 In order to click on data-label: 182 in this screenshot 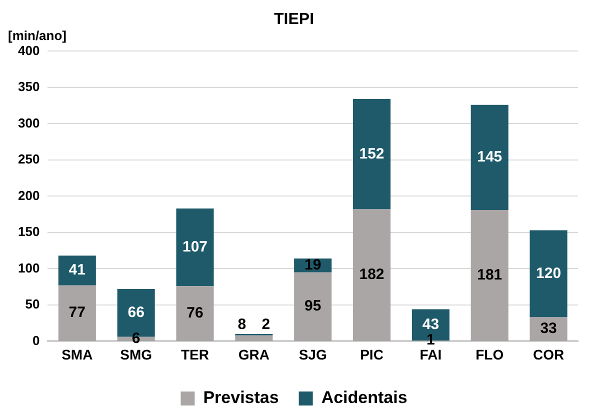, I will do `click(371, 275)`.